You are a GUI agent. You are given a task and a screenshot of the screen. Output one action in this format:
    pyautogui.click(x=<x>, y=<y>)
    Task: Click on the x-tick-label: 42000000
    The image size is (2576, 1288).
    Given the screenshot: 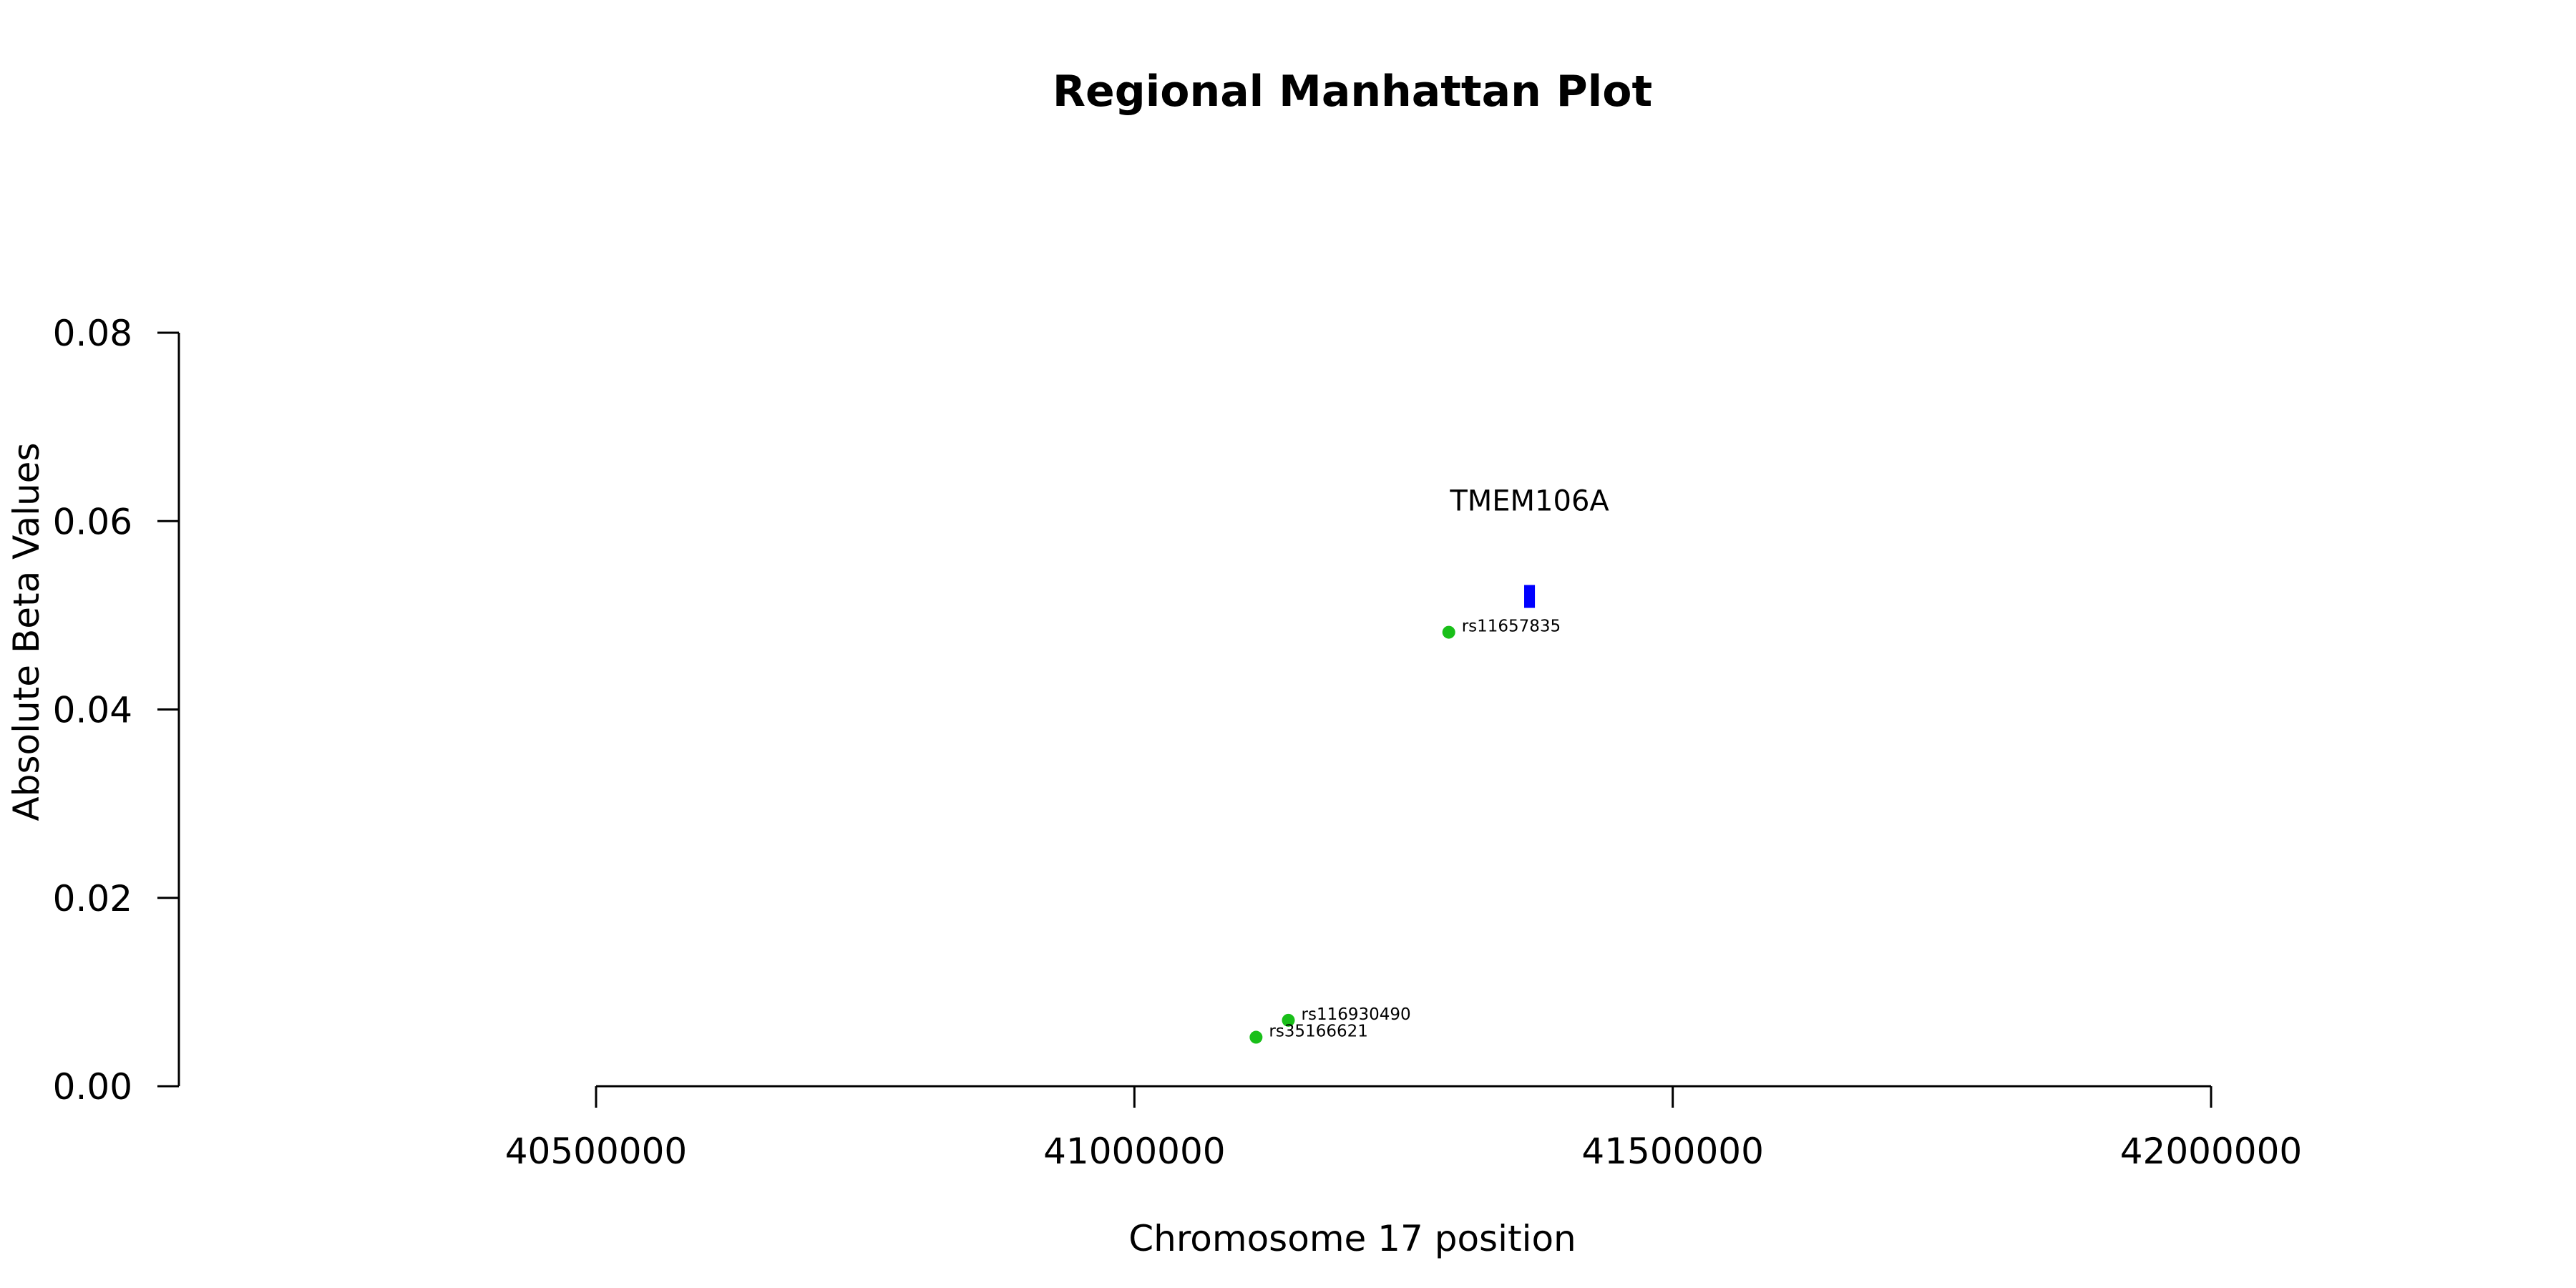 What is the action you would take?
    pyautogui.click(x=2211, y=1151)
    